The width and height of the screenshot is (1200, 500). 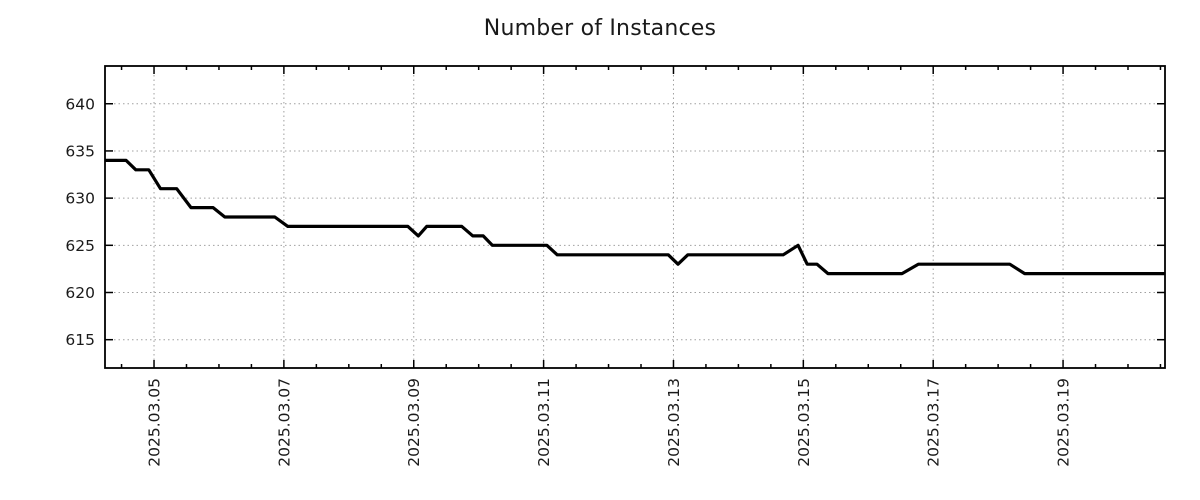 I want to click on y-tick-label: 635, so click(x=80, y=151).